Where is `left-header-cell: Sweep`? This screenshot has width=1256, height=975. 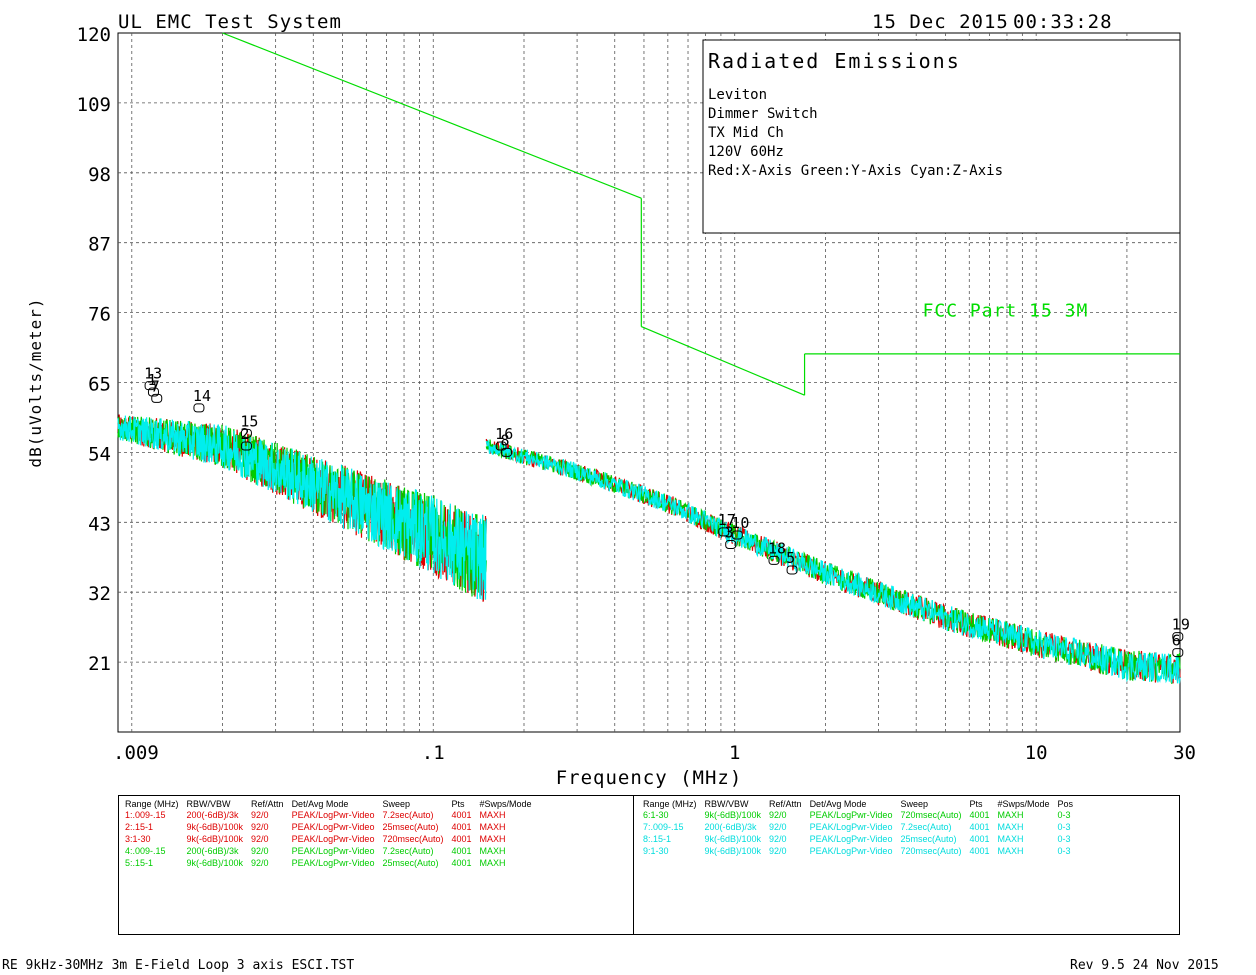
left-header-cell: Sweep is located at coordinates (396, 804).